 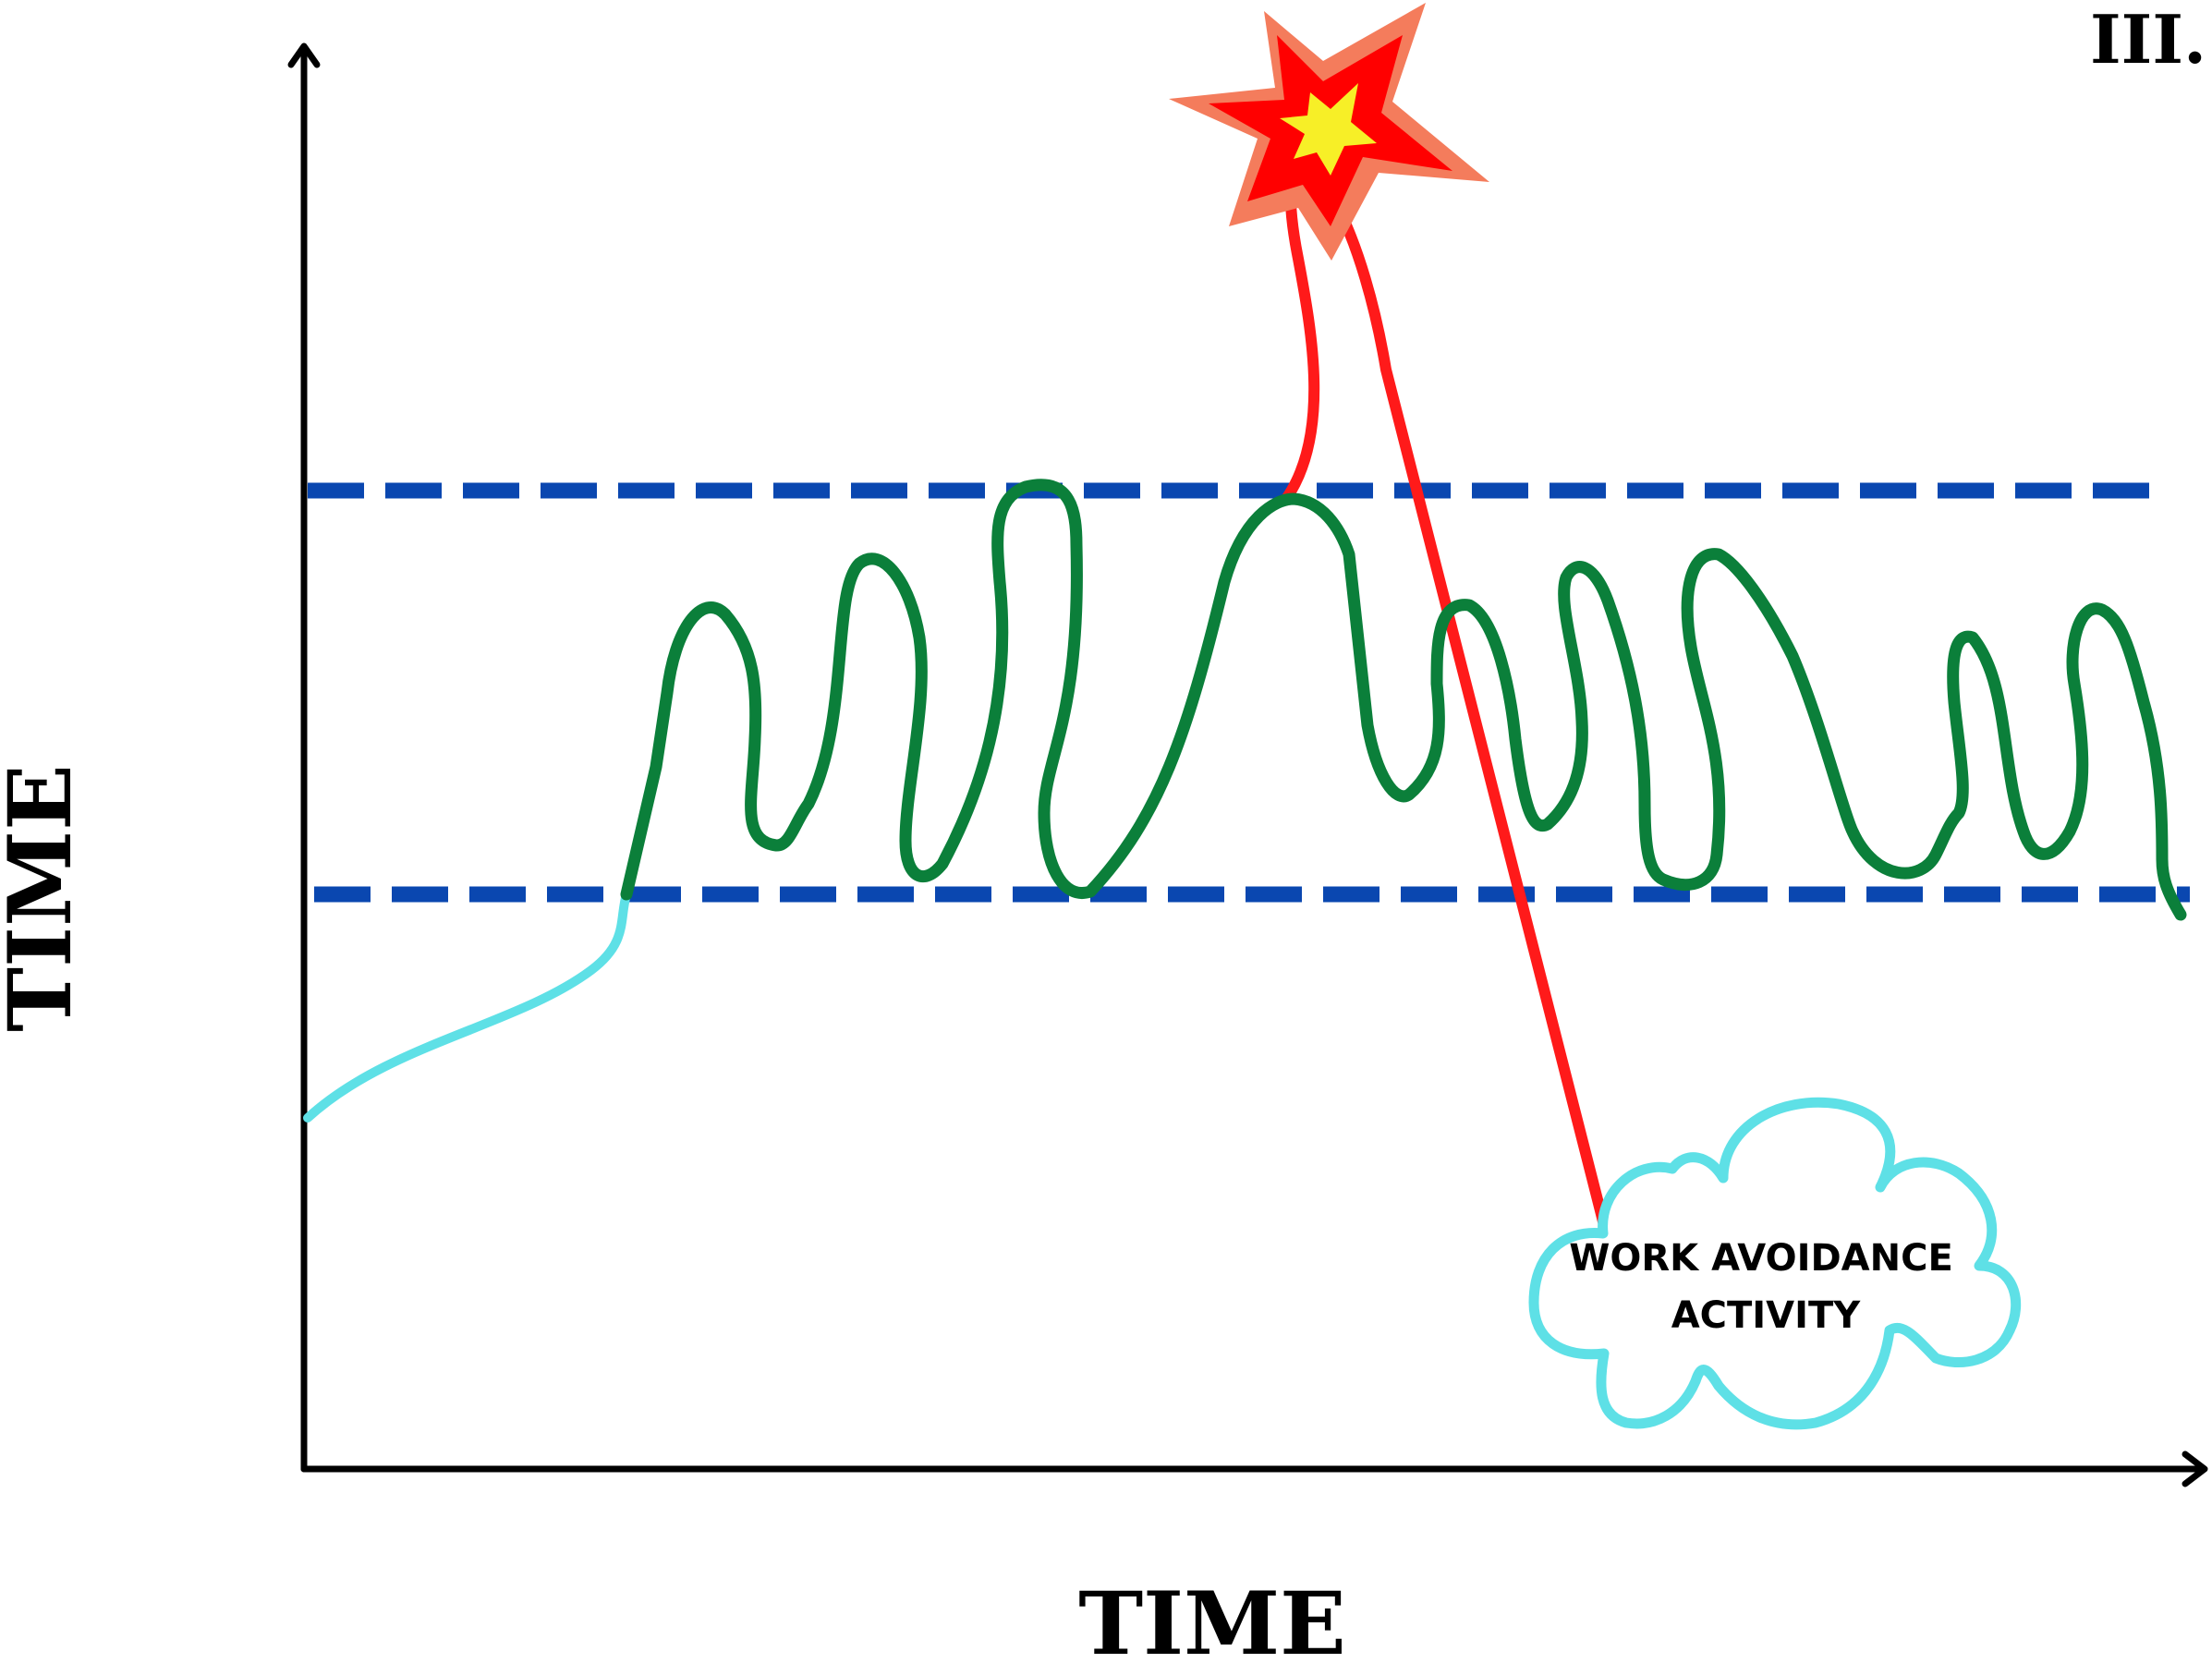 What do you see at coordinates (1212, 1618) in the screenshot?
I see `x-axis-label: TIME` at bounding box center [1212, 1618].